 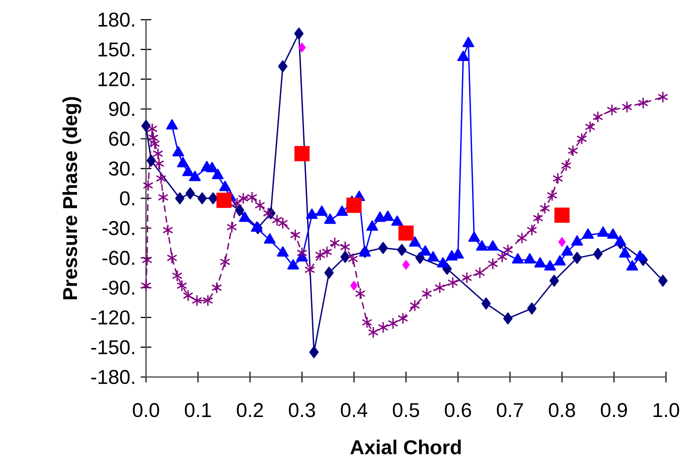 I want to click on x-tick-label: 0.7, so click(x=509, y=410).